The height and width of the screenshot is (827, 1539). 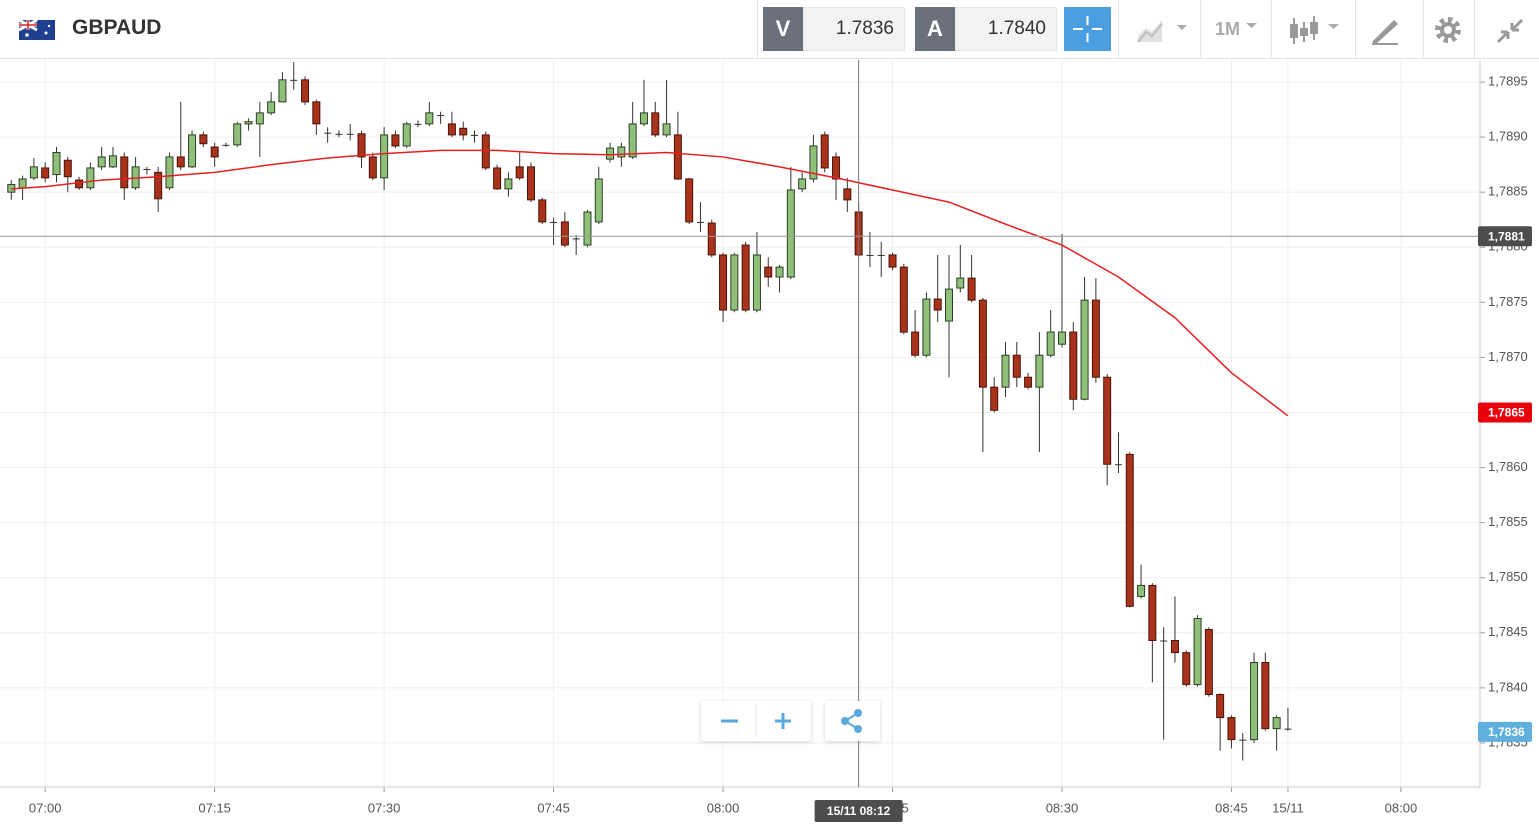 What do you see at coordinates (783, 29) in the screenshot?
I see `bid-label: V` at bounding box center [783, 29].